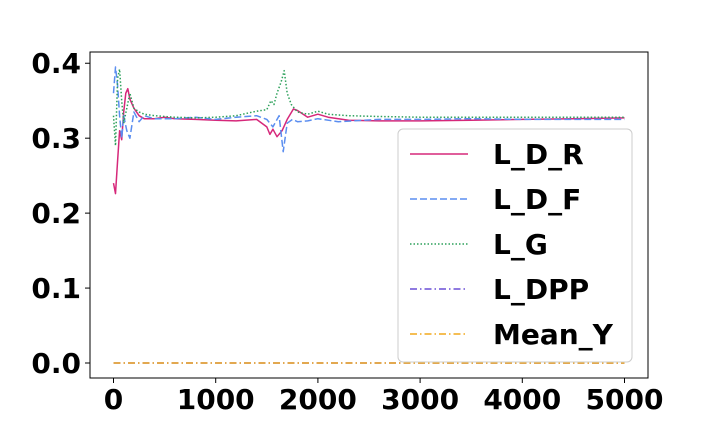 Image resolution: width=720 pixels, height=432 pixels. I want to click on x-tick-label: 4000, so click(522, 399).